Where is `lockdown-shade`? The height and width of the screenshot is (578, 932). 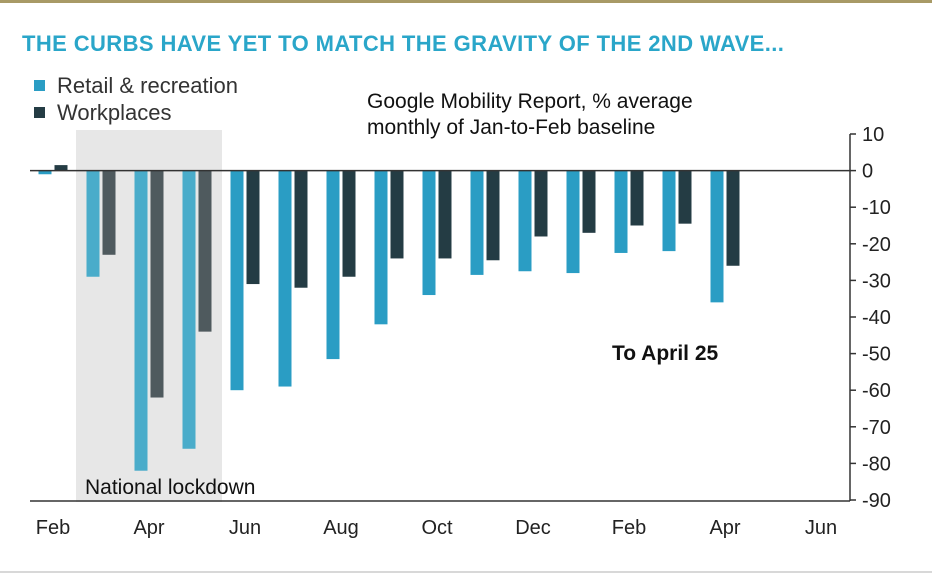
lockdown-shade is located at coordinates (149, 316).